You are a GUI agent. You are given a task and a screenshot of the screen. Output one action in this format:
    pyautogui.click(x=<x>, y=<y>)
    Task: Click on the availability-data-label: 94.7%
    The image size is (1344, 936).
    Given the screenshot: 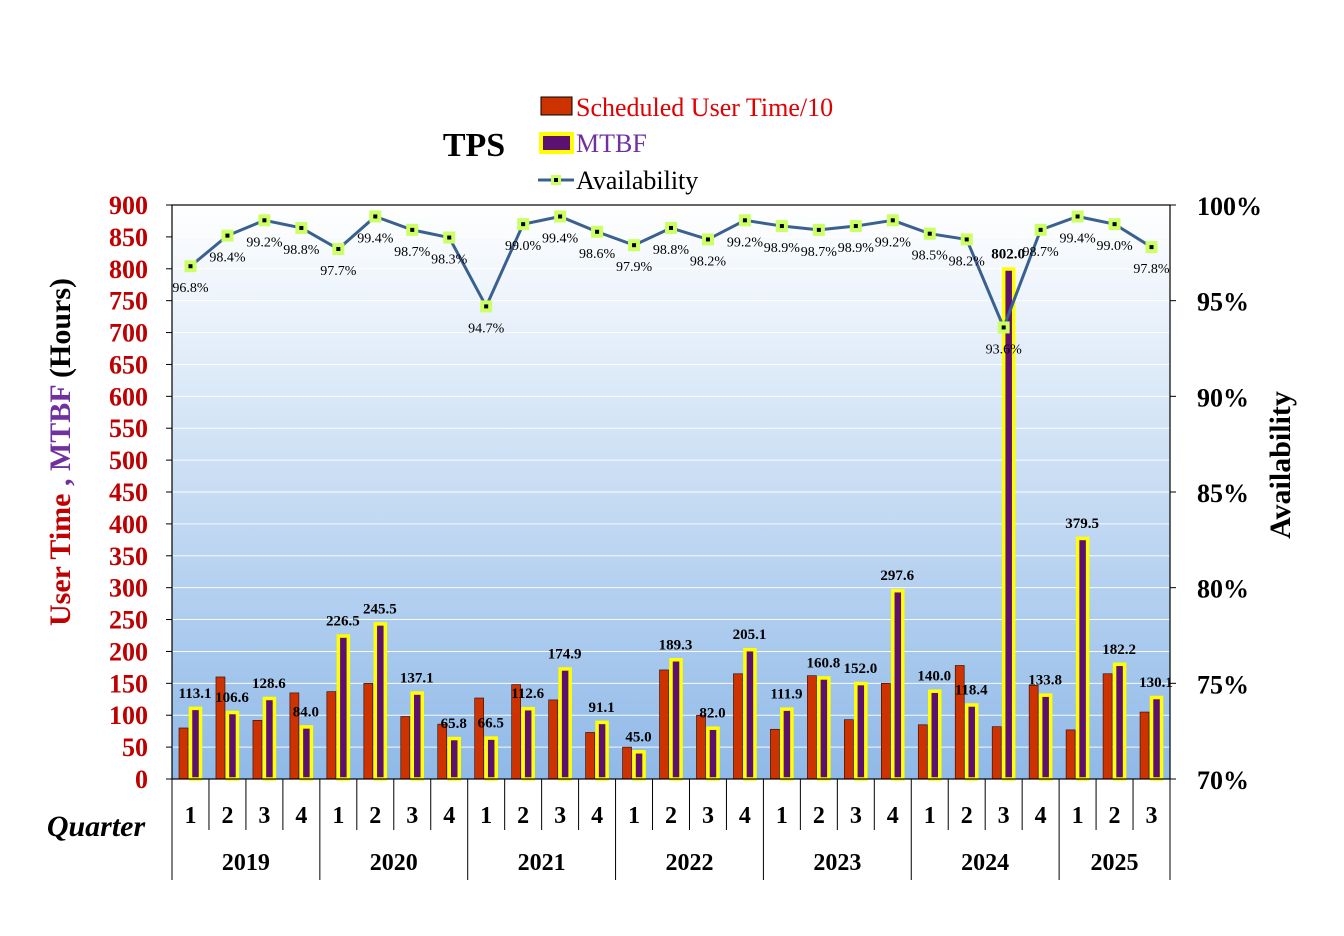 What is the action you would take?
    pyautogui.click(x=486, y=328)
    